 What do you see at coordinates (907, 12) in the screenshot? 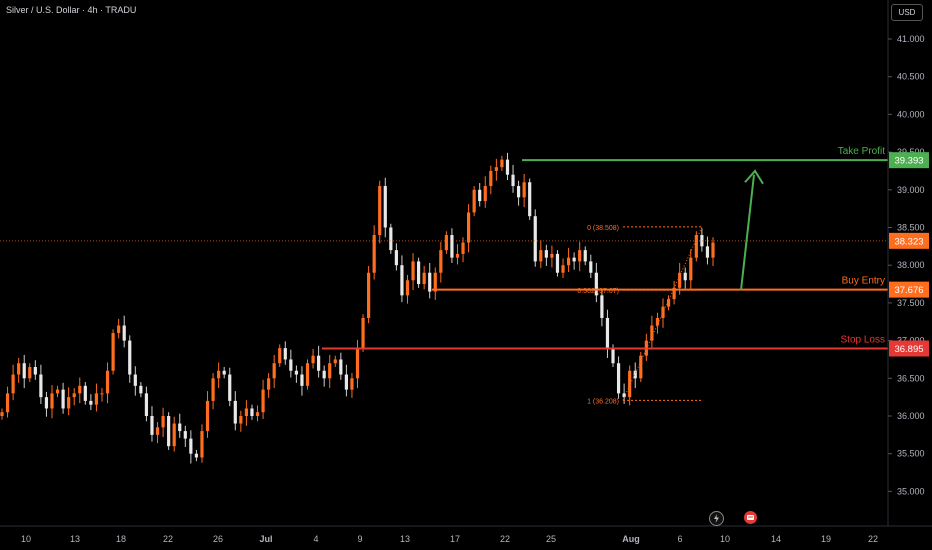
I see `currency-button: USD` at bounding box center [907, 12].